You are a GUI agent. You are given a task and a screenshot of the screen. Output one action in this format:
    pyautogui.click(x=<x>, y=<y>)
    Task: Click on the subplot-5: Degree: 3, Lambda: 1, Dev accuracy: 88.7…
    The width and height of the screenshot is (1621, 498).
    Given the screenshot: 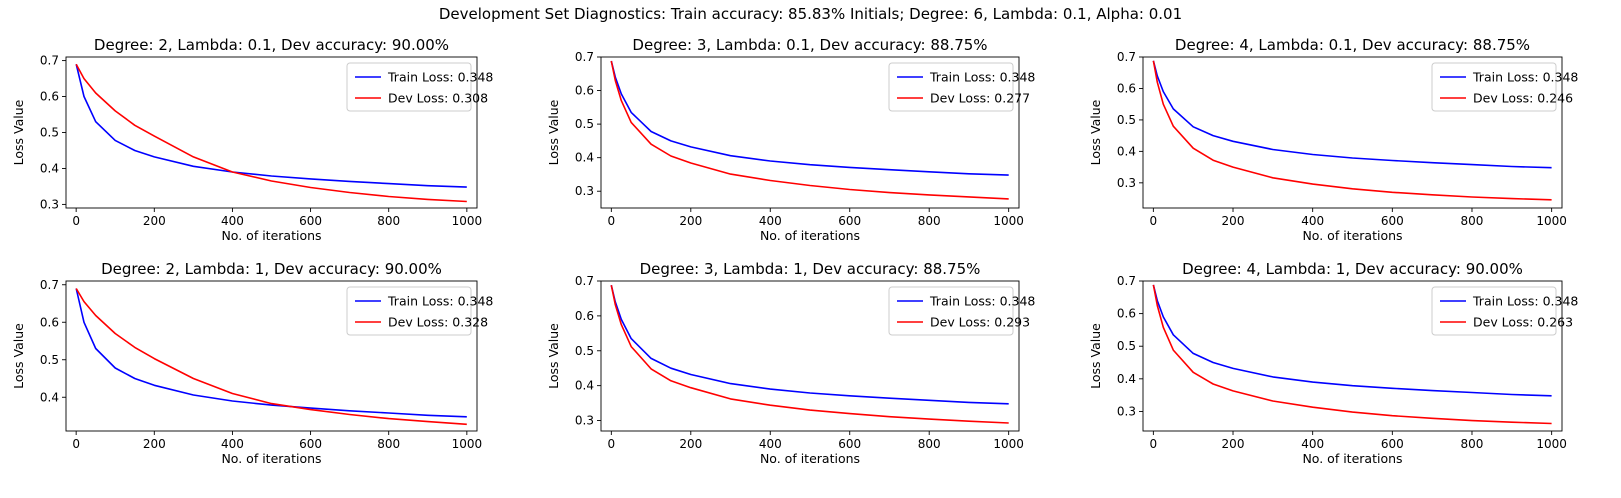 What is the action you would take?
    pyautogui.click(x=790, y=363)
    